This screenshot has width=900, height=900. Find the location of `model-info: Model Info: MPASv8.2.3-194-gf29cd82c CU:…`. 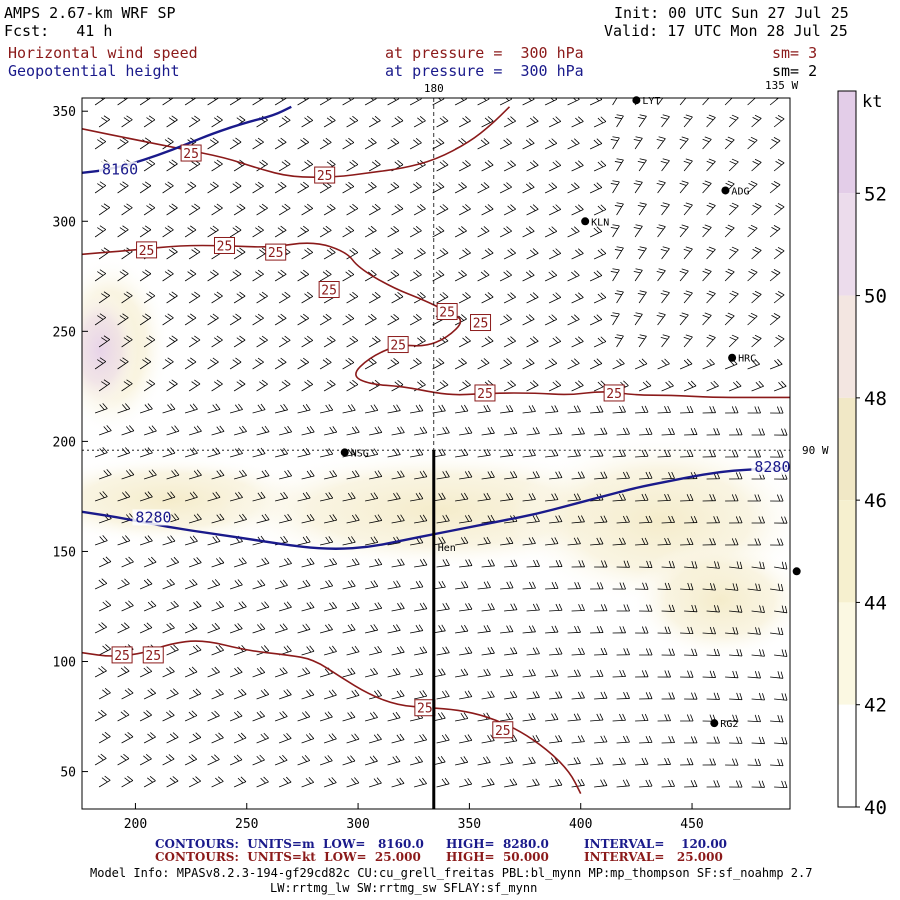

model-info: Model Info: MPASv8.2.3-194-gf29cd82c CU:… is located at coordinates (451, 873).